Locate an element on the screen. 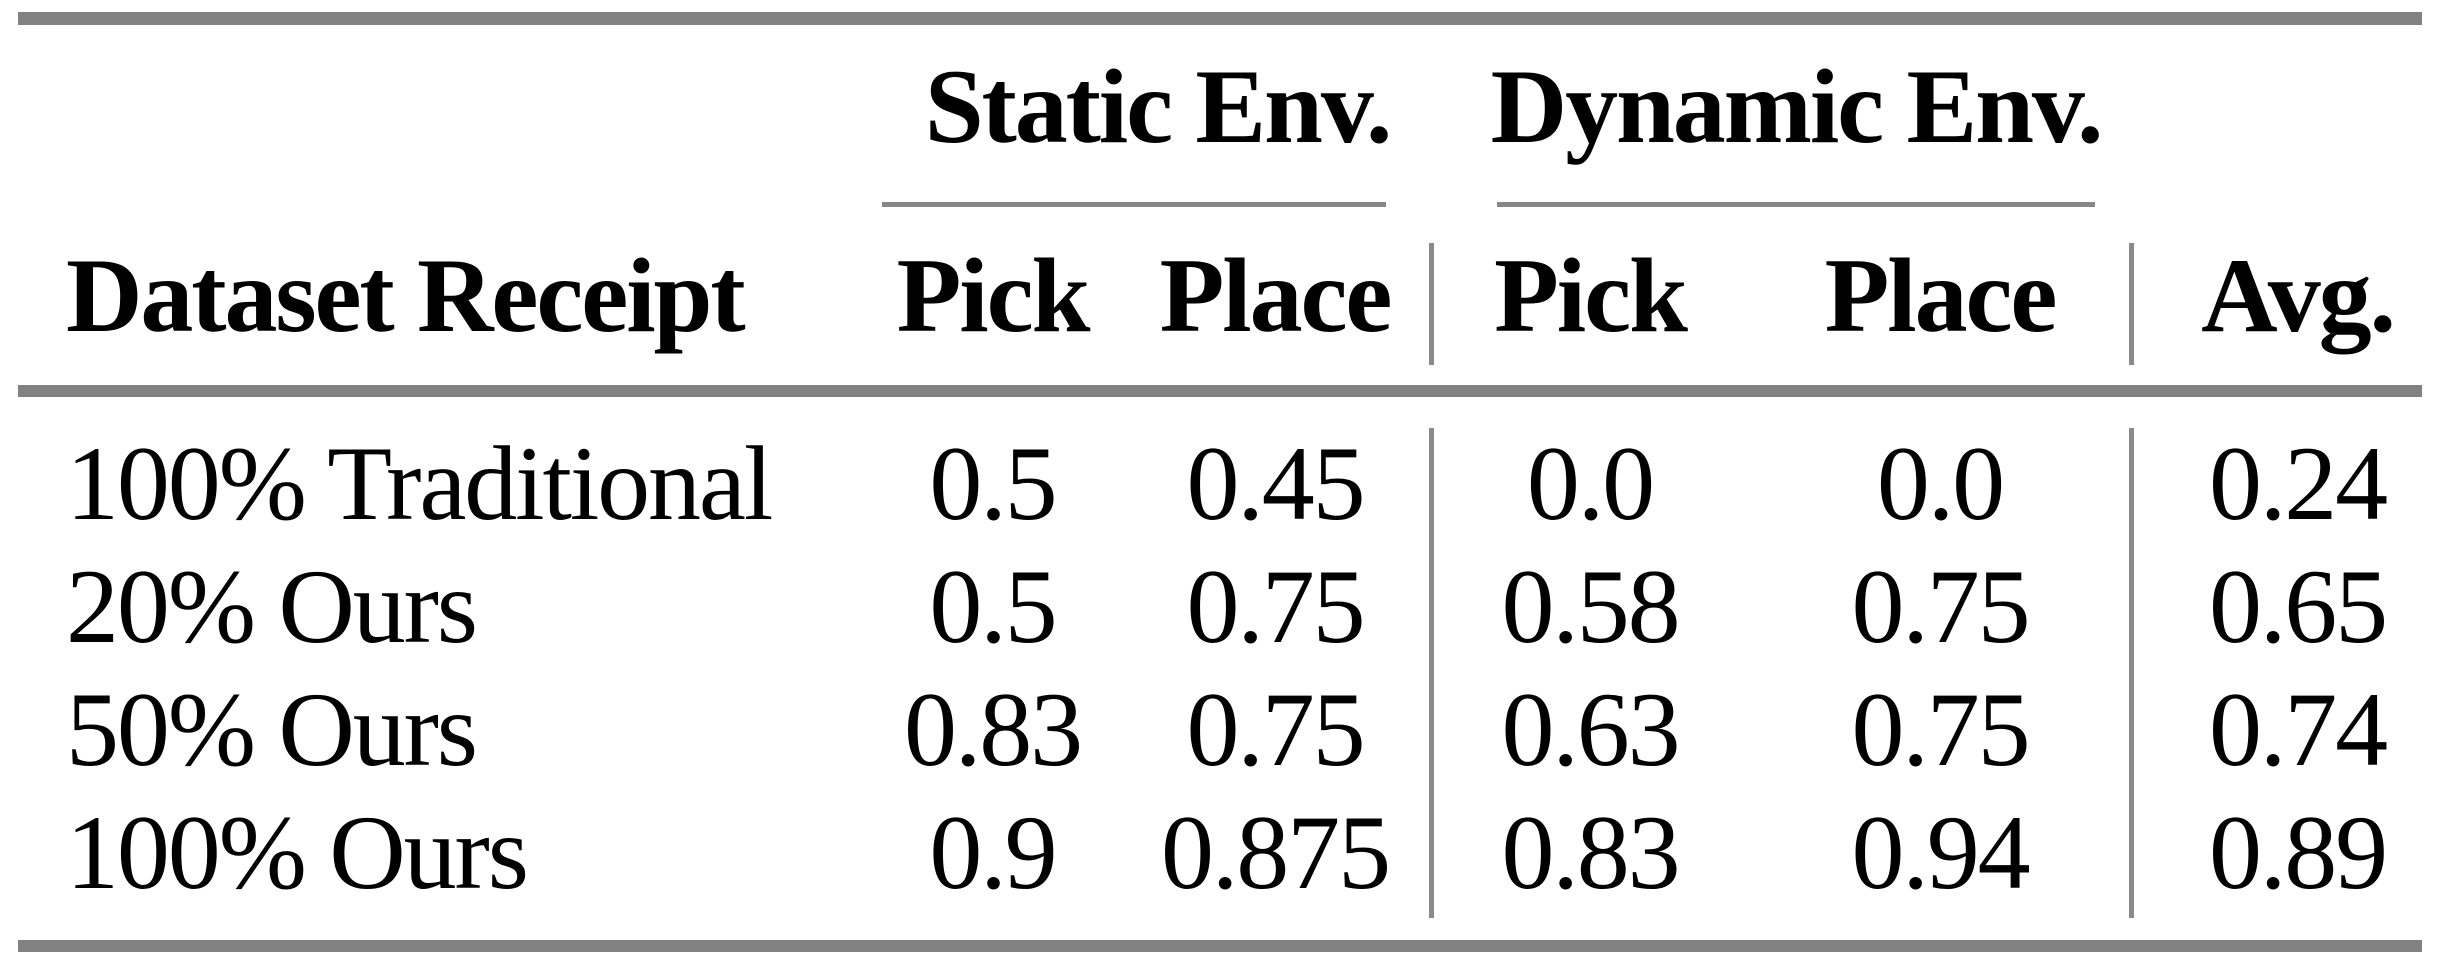  cell-static-place: 0.45 is located at coordinates (1275, 483).